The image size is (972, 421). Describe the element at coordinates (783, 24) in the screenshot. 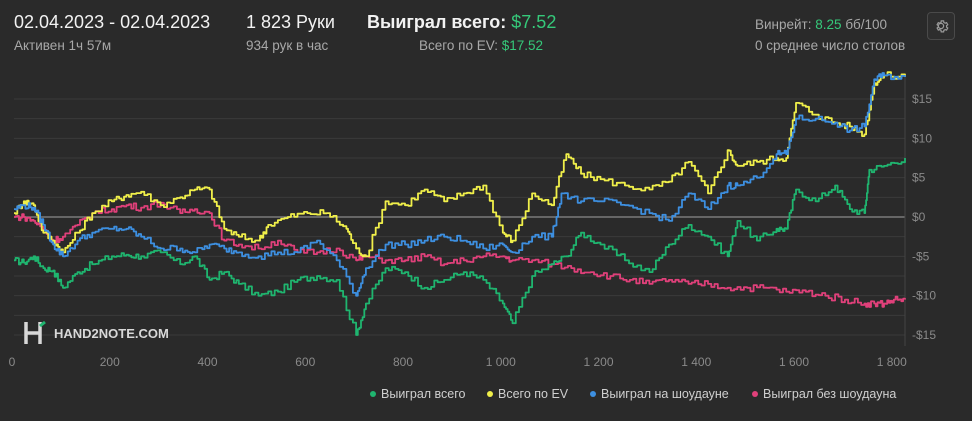

I see `winrate-label: Винрейт:` at that location.